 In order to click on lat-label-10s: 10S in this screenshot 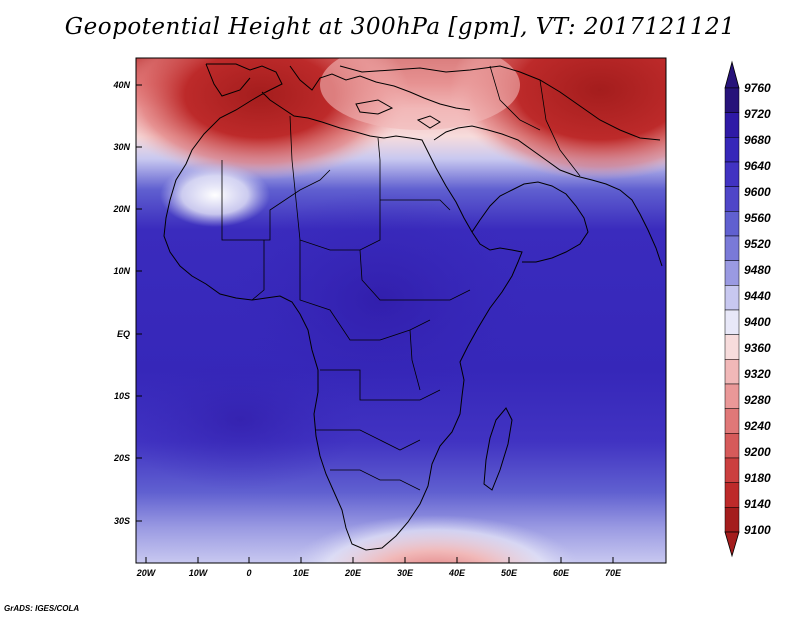, I will do `click(122, 396)`.